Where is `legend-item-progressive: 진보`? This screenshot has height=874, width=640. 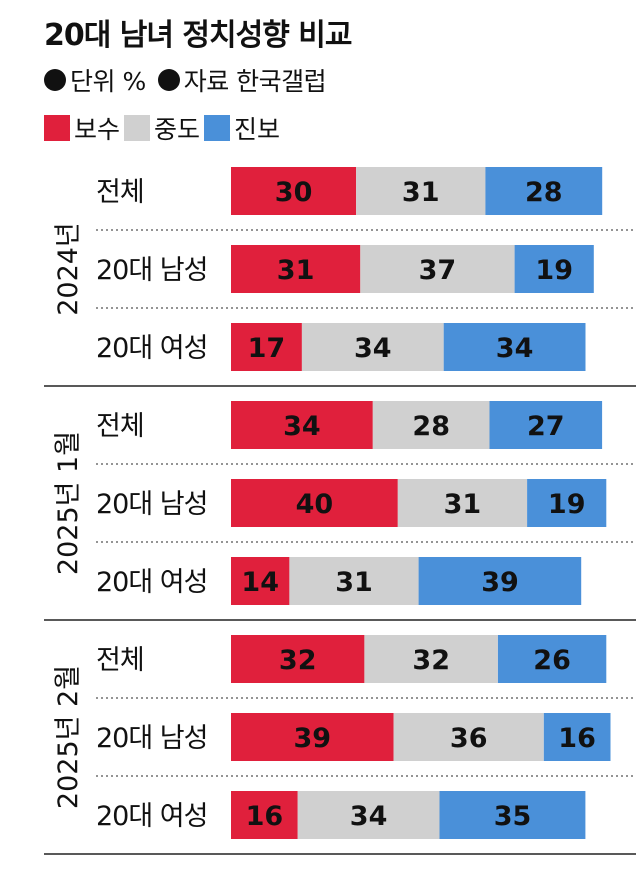 legend-item-progressive: 진보 is located at coordinates (242, 128).